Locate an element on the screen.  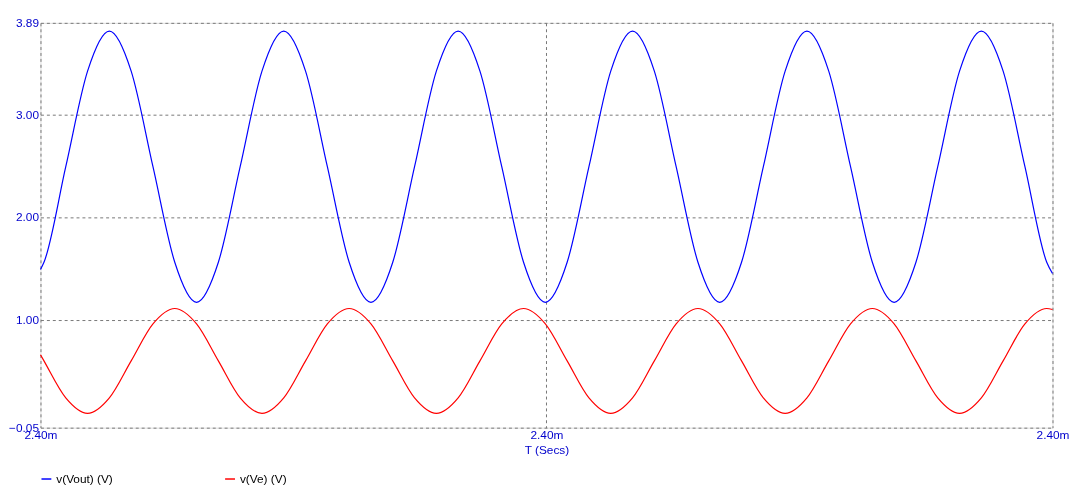
legend-label: v(Ve) (V) is located at coordinates (263, 478).